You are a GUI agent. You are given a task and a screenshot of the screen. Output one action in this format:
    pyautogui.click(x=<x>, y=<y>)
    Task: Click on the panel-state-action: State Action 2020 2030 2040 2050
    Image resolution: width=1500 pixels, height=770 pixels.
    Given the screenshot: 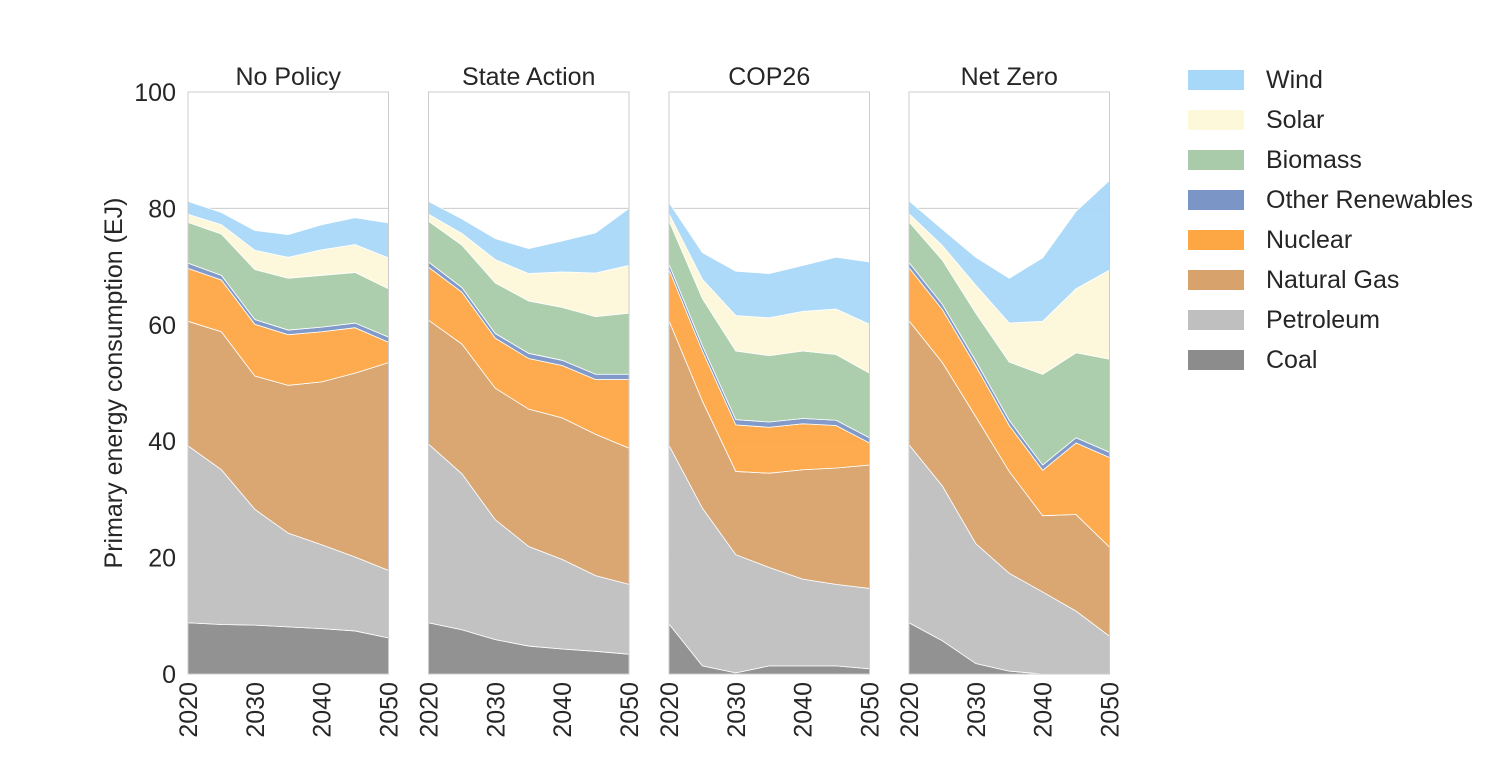 What is the action you would take?
    pyautogui.click(x=530, y=400)
    